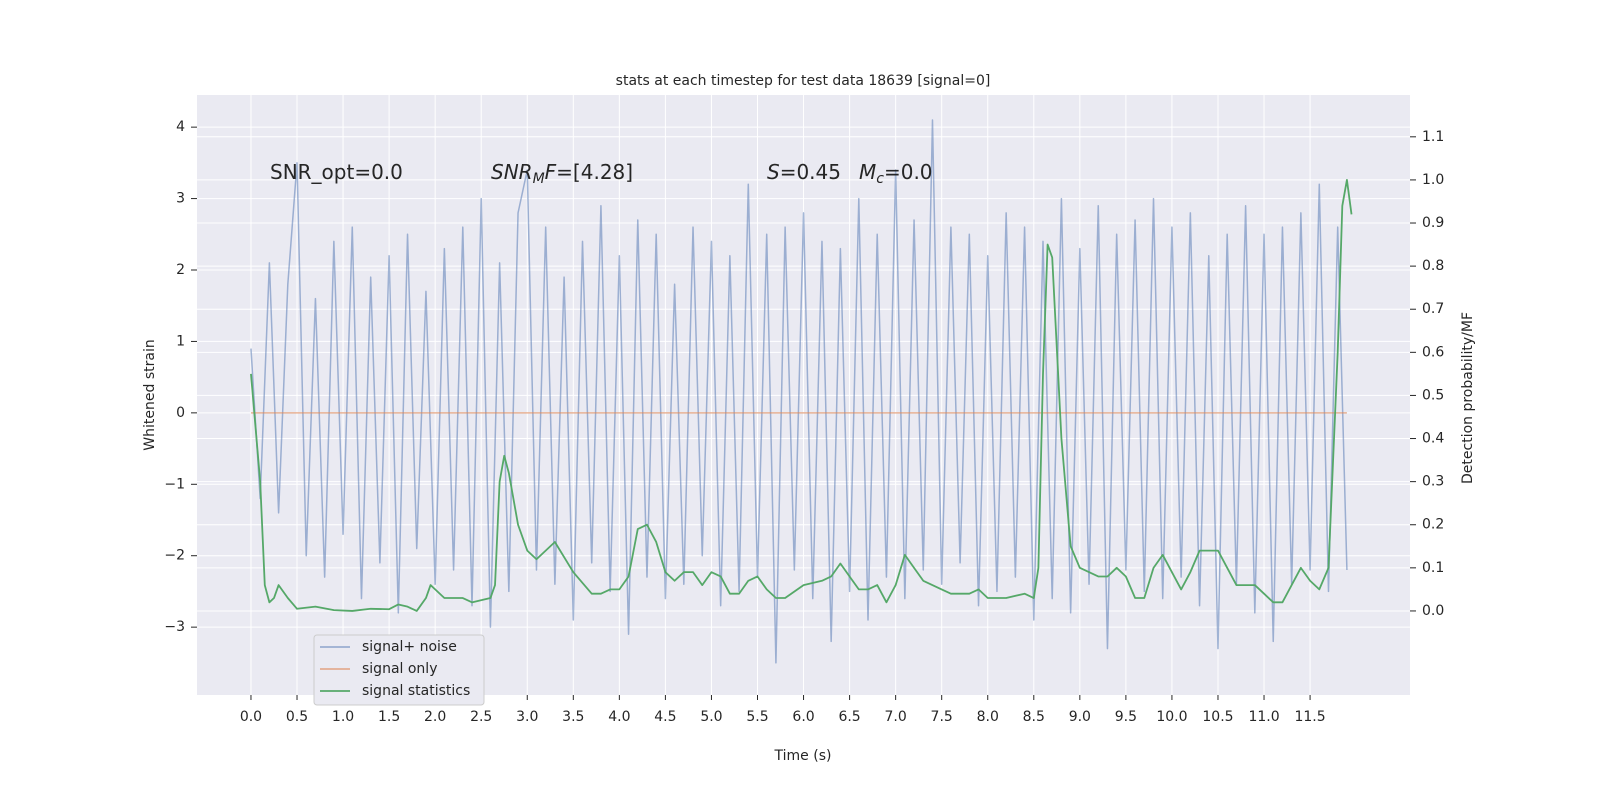 The width and height of the screenshot is (1600, 800). What do you see at coordinates (1433, 395) in the screenshot?
I see `y2-tick-label: 0.5` at bounding box center [1433, 395].